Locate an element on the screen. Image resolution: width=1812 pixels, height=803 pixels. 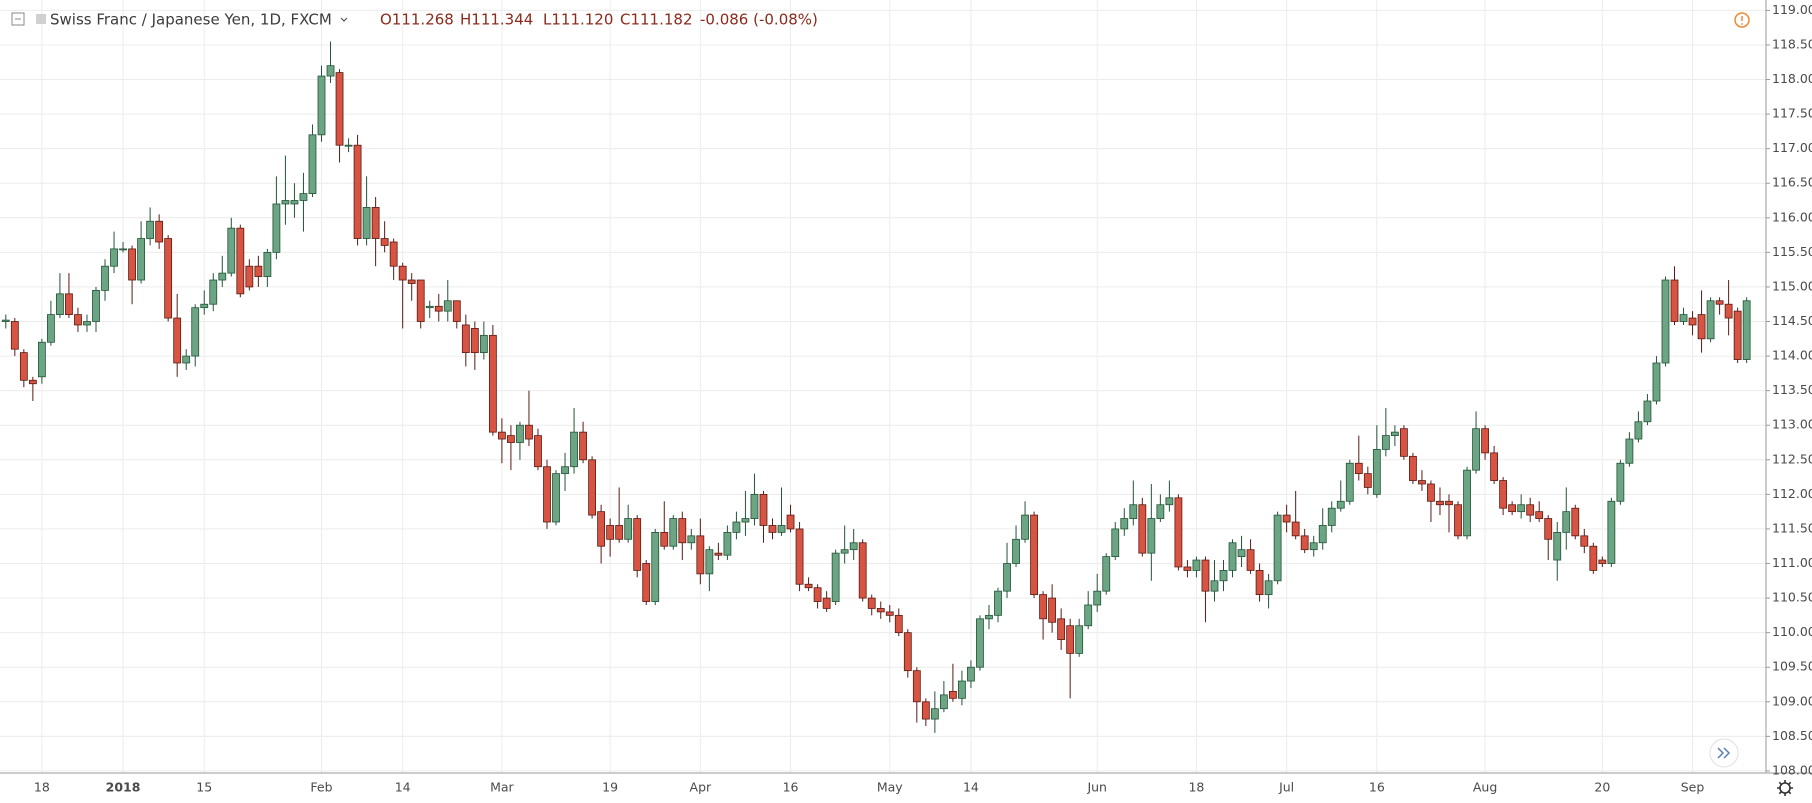
y-tick-label: 113.500 is located at coordinates (1792, 389).